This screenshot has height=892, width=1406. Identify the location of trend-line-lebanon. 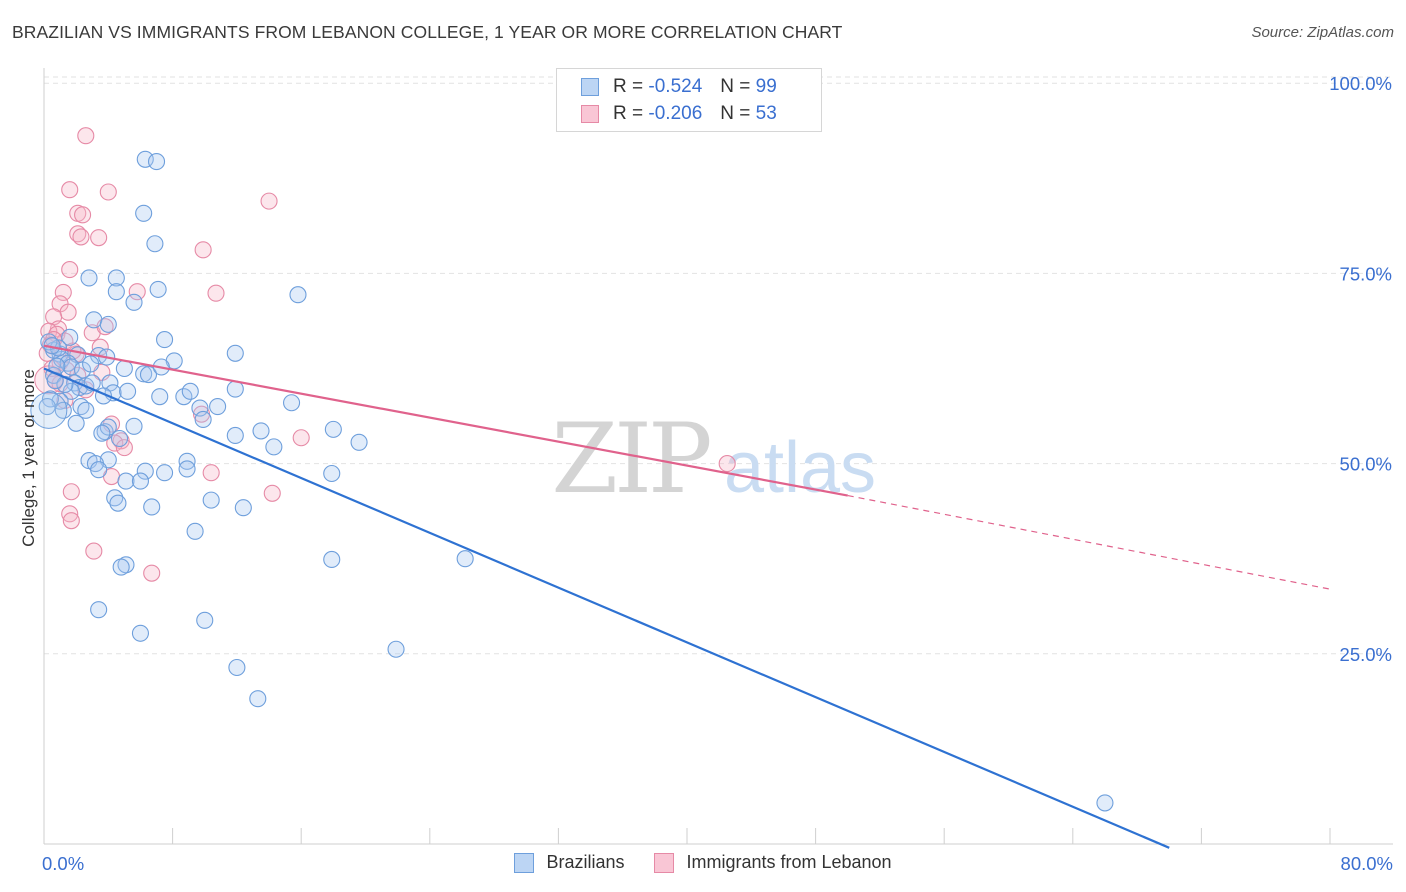
(445, 420).